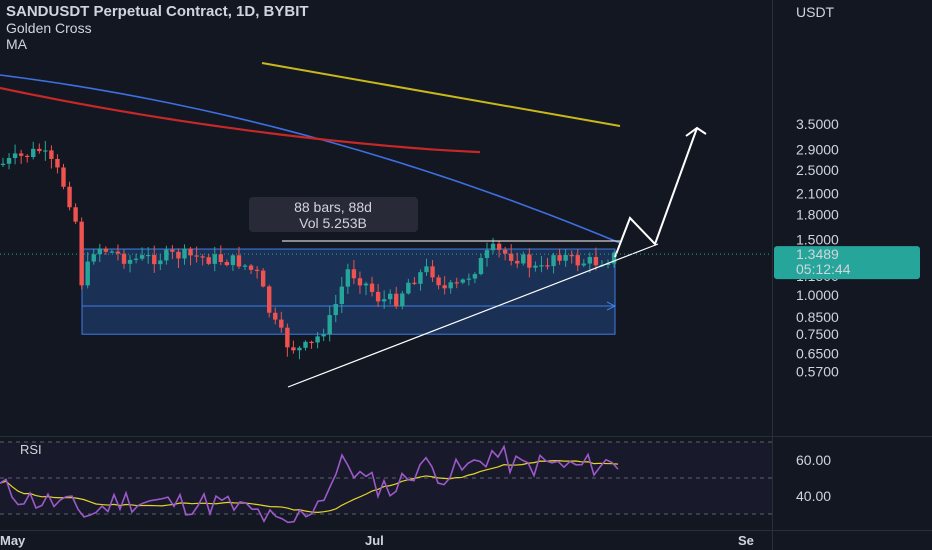 Image resolution: width=932 pixels, height=550 pixels. What do you see at coordinates (815, 12) in the screenshot?
I see `price-axis-currency: USDT` at bounding box center [815, 12].